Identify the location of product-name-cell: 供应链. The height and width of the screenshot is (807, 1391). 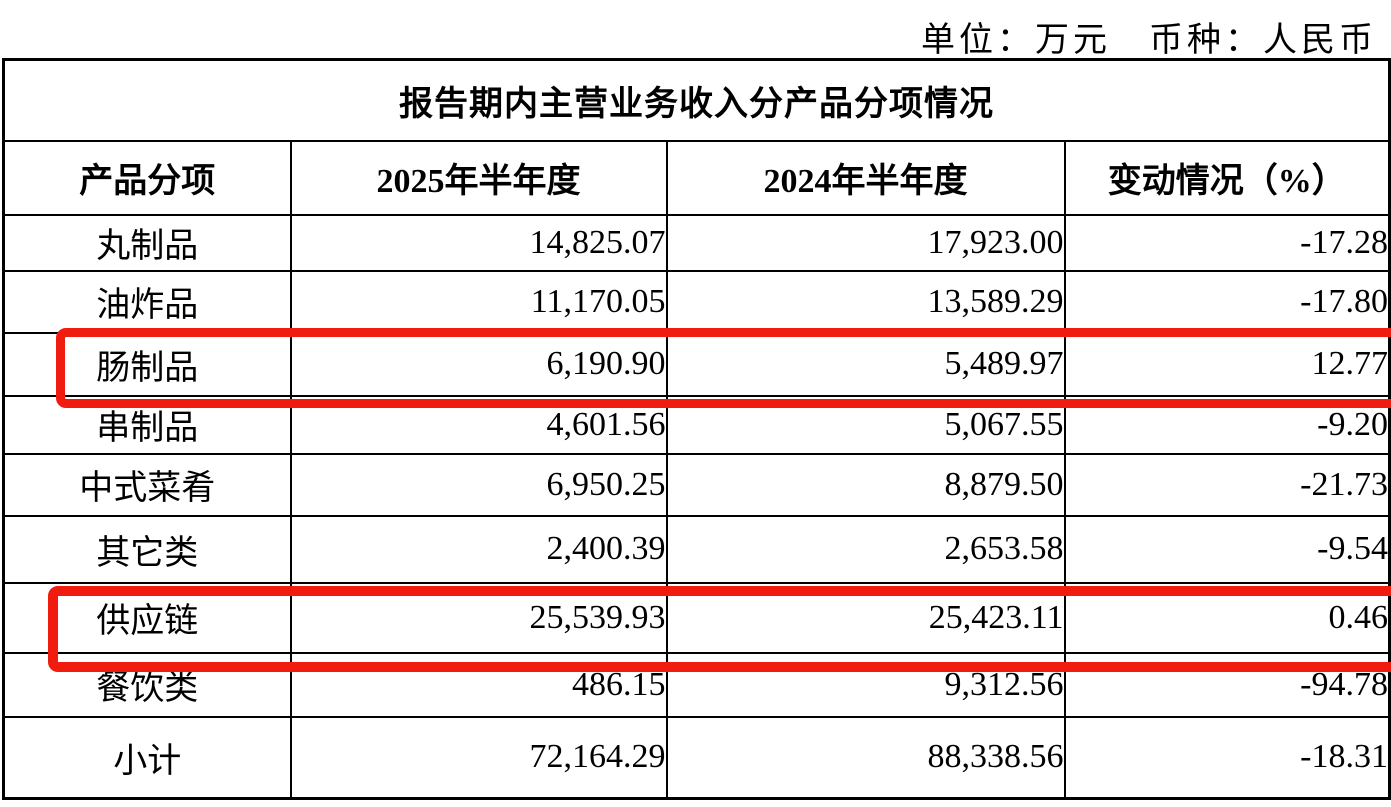
(147, 617).